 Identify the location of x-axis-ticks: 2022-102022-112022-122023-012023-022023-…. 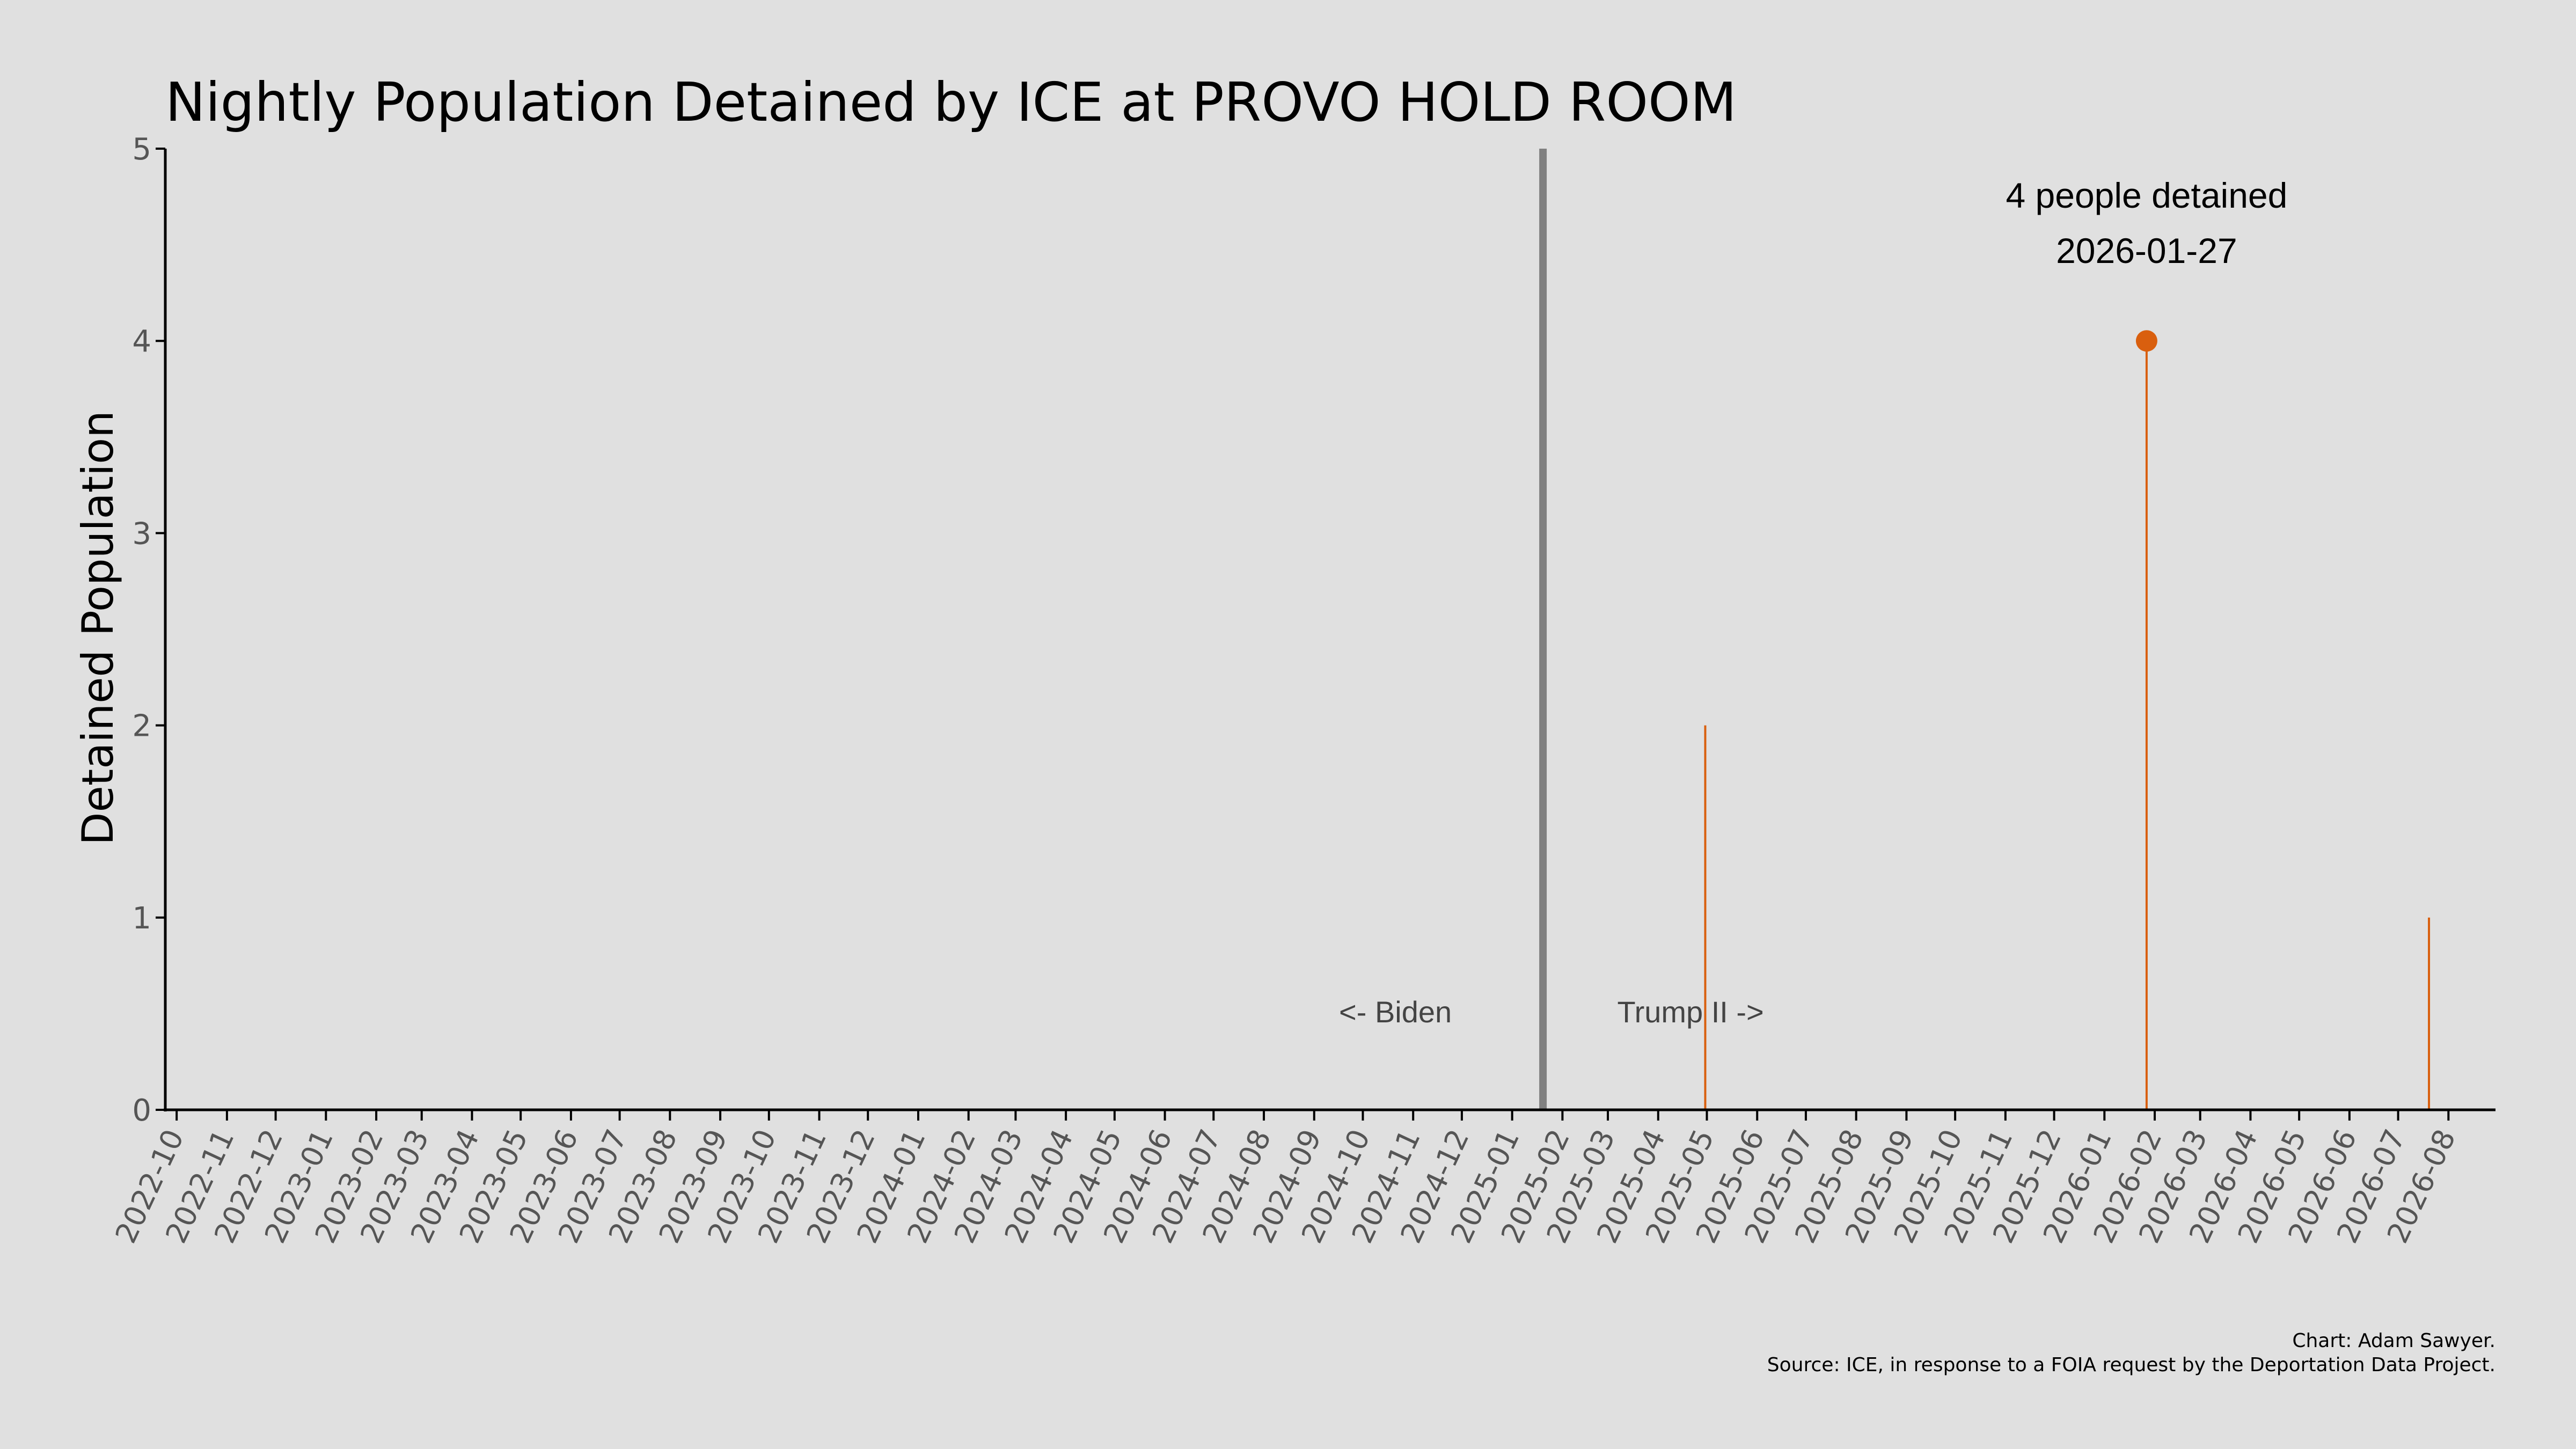
(1285, 1179).